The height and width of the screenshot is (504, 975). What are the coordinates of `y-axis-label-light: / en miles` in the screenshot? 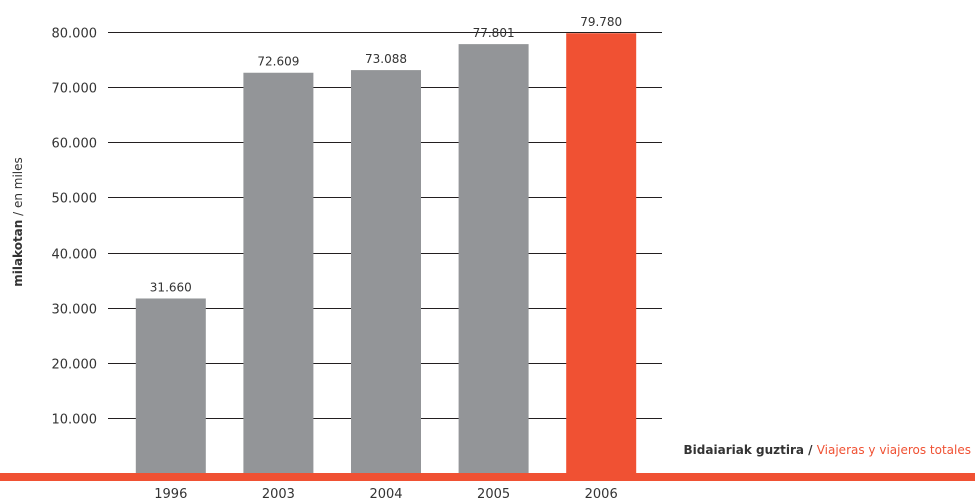 It's located at (18, 188).